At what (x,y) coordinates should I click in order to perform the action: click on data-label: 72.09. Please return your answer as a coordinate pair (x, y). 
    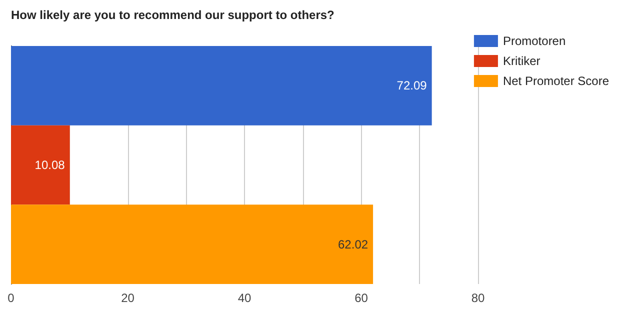
    Looking at the image, I should click on (412, 85).